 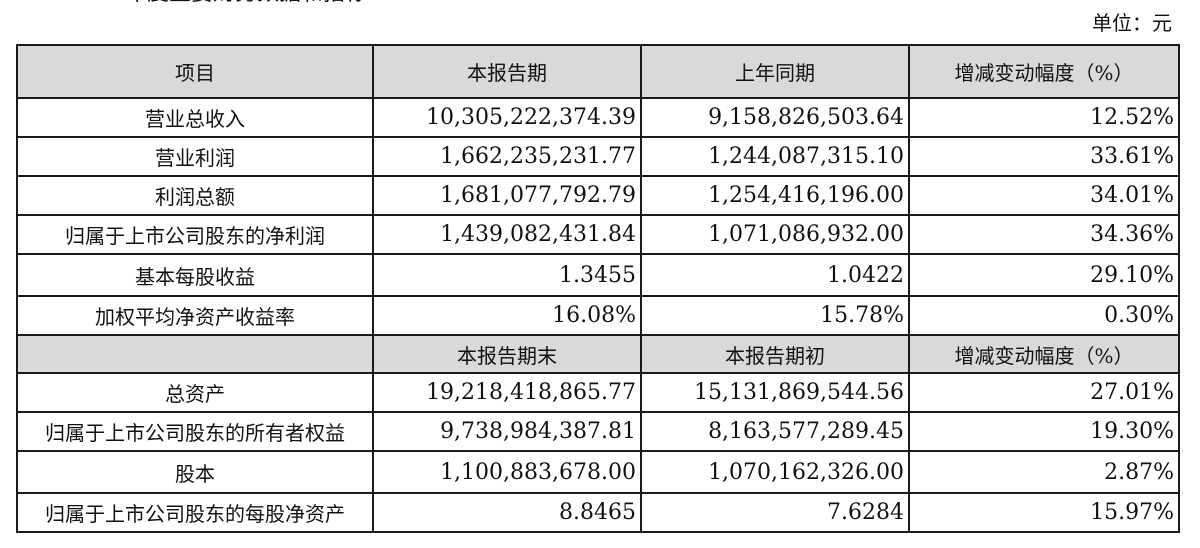 I want to click on row-label: 利润总额, so click(x=195, y=195).